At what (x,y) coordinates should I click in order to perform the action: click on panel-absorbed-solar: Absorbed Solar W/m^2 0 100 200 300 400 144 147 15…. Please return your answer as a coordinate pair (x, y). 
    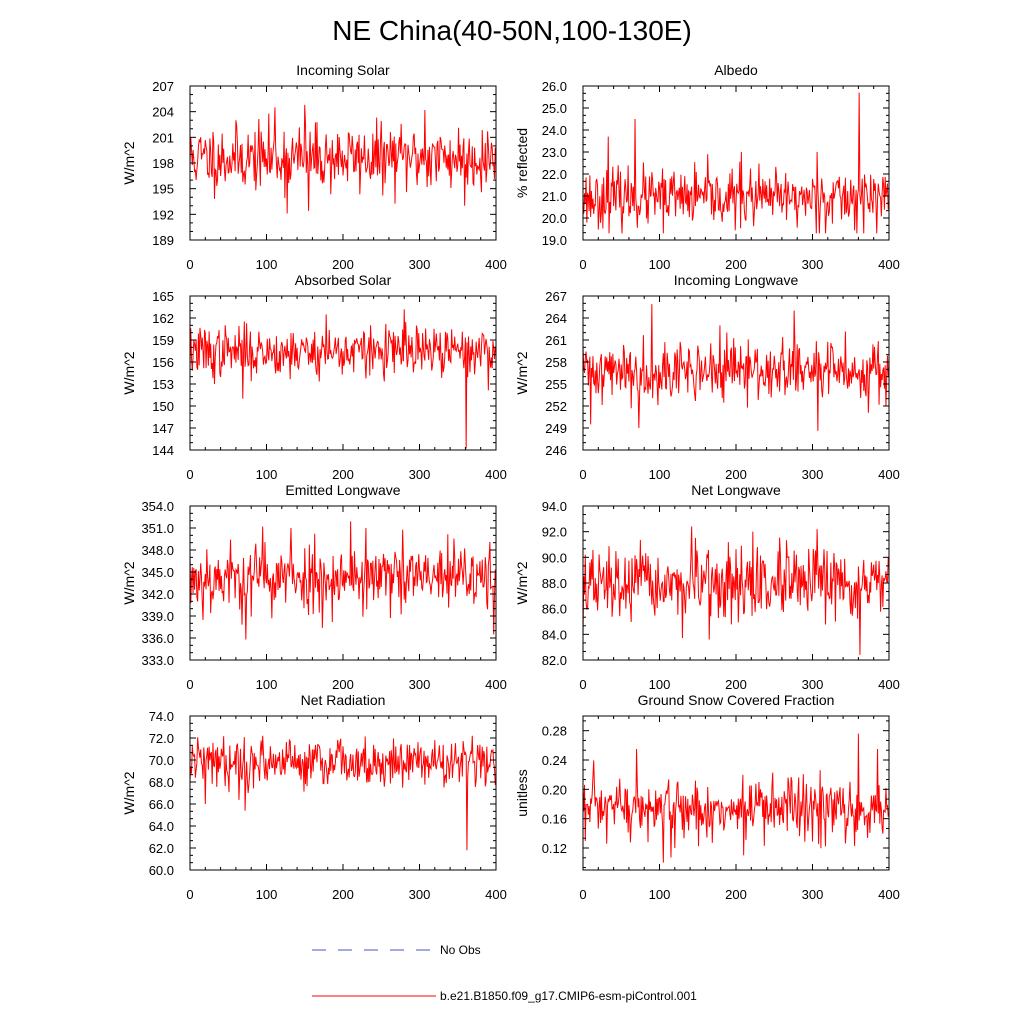
    Looking at the image, I should click on (314, 377).